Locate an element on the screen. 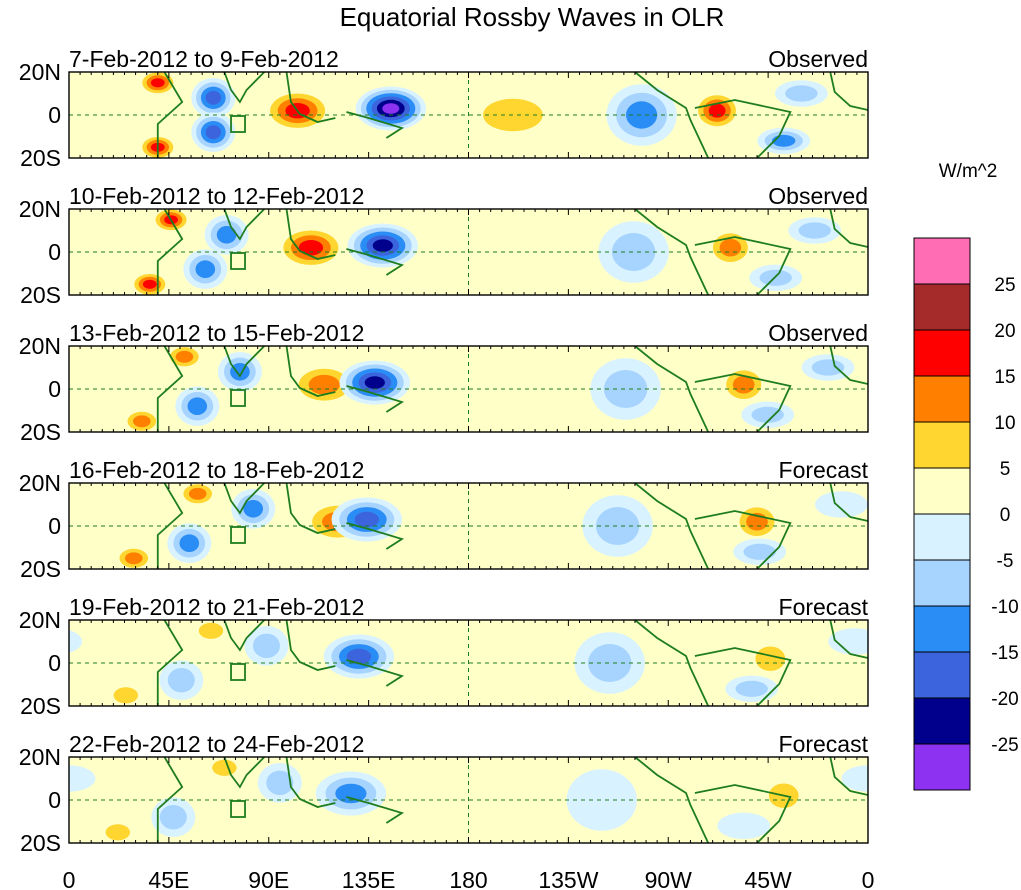  x-axis: 0 45E 90E 135E 180 135W 90W 45W 0 is located at coordinates (469, 878).